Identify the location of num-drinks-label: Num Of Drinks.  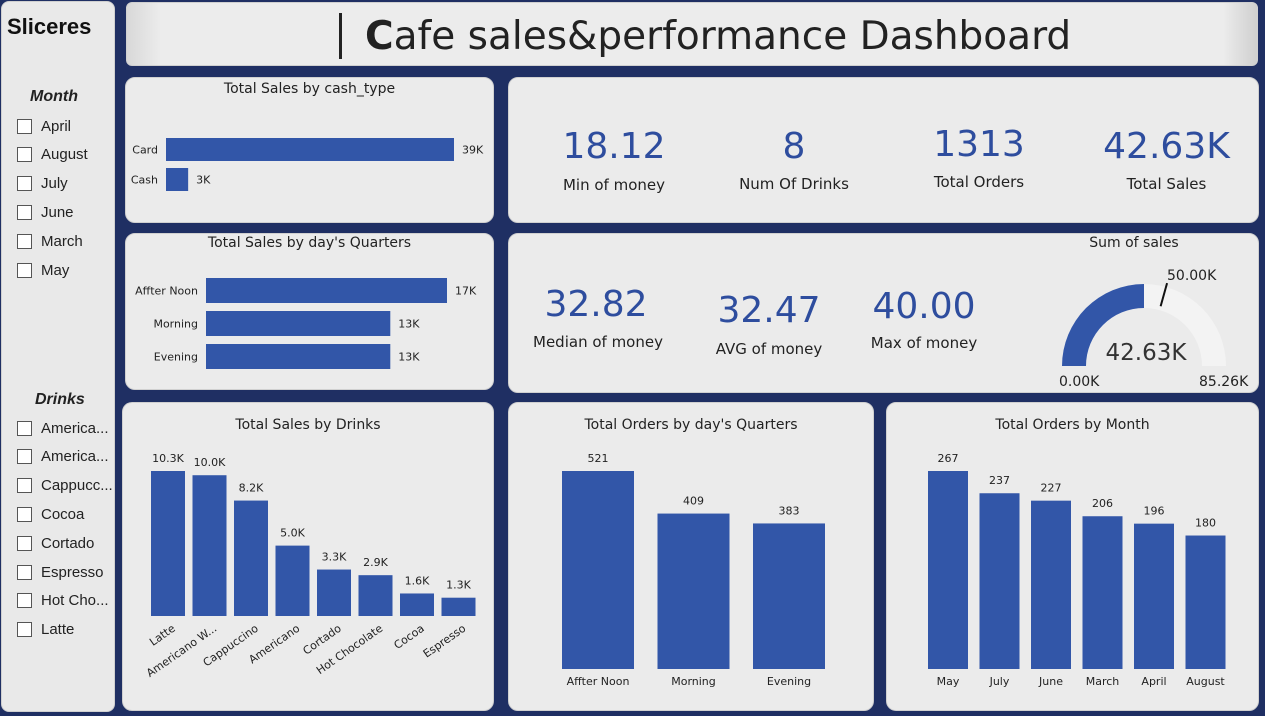
(794, 184).